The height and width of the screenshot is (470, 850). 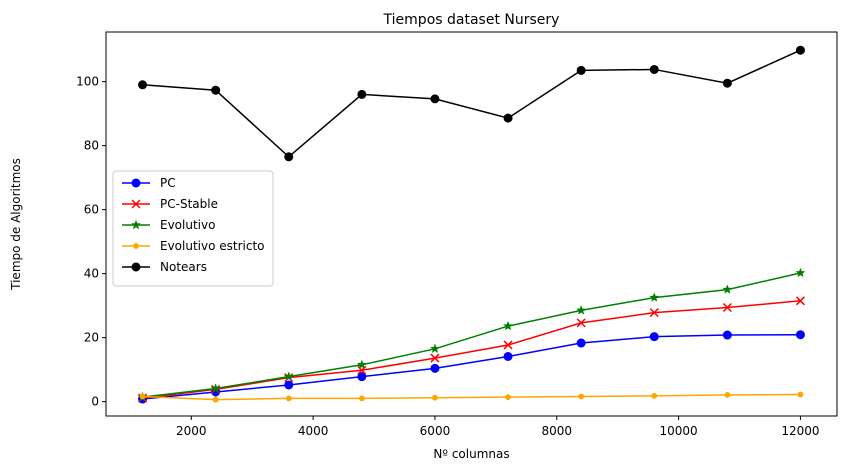 What do you see at coordinates (87, 82) in the screenshot?
I see `y-tick-label: 100` at bounding box center [87, 82].